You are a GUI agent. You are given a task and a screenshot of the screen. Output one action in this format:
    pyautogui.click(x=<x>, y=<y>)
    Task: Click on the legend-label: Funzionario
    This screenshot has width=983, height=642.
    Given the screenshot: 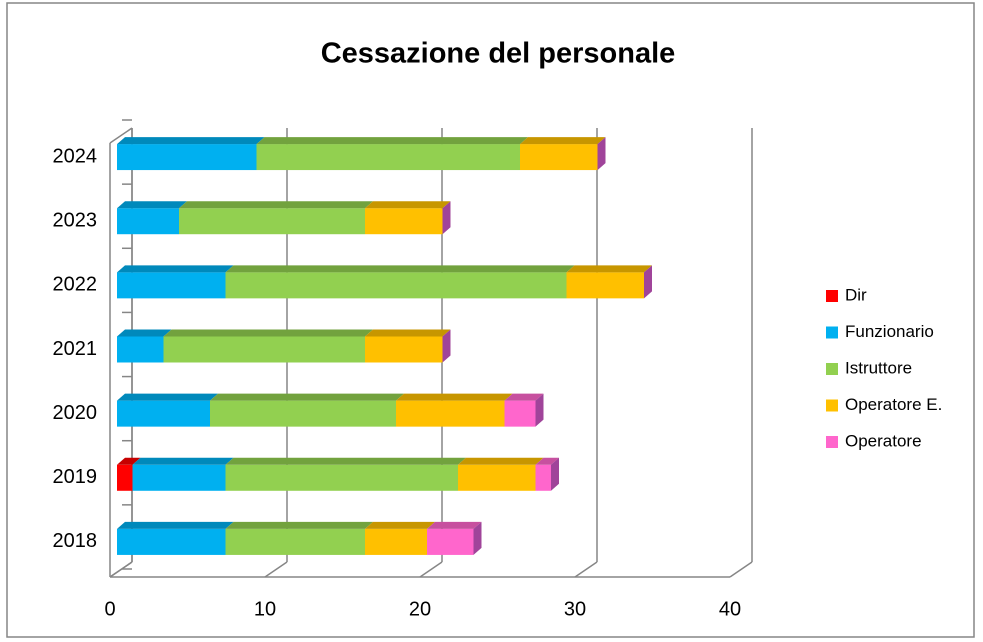 What is the action you would take?
    pyautogui.click(x=889, y=331)
    